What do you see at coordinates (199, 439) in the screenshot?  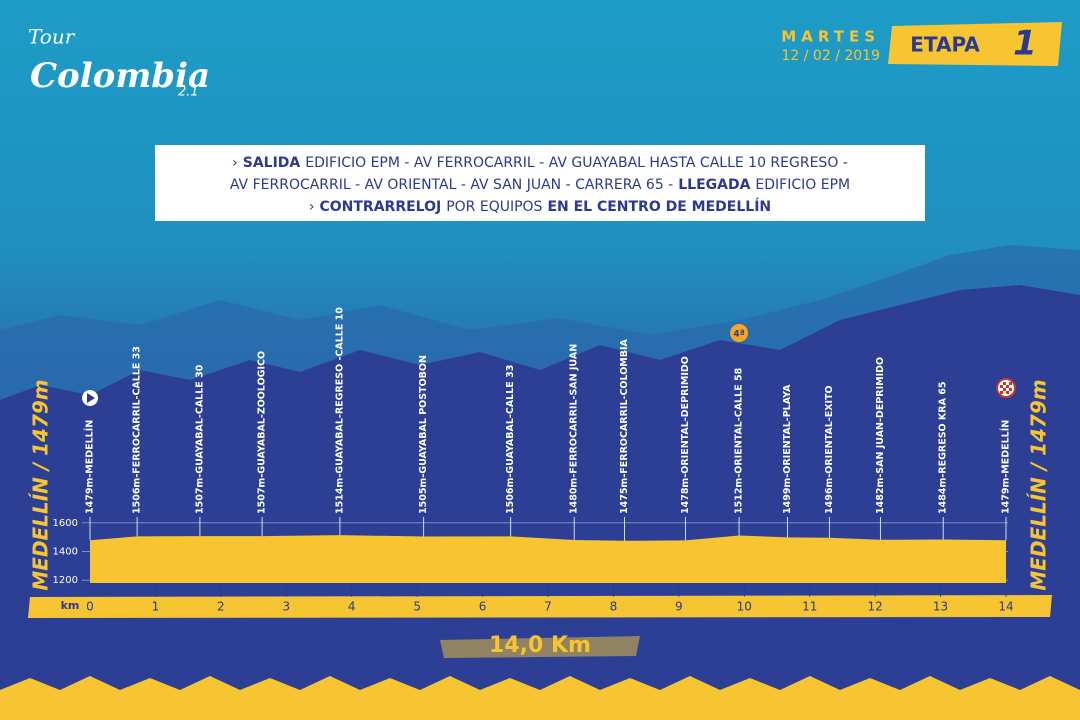 I see `waypoint-label: 1507m-GUAYABAL-CALLE 30` at bounding box center [199, 439].